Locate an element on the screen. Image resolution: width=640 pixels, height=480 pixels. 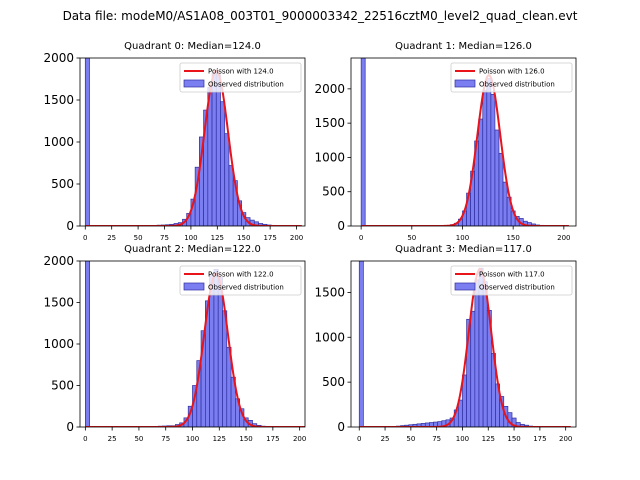
legend-poisson-label: Poisson with 126.0 is located at coordinates (512, 72).